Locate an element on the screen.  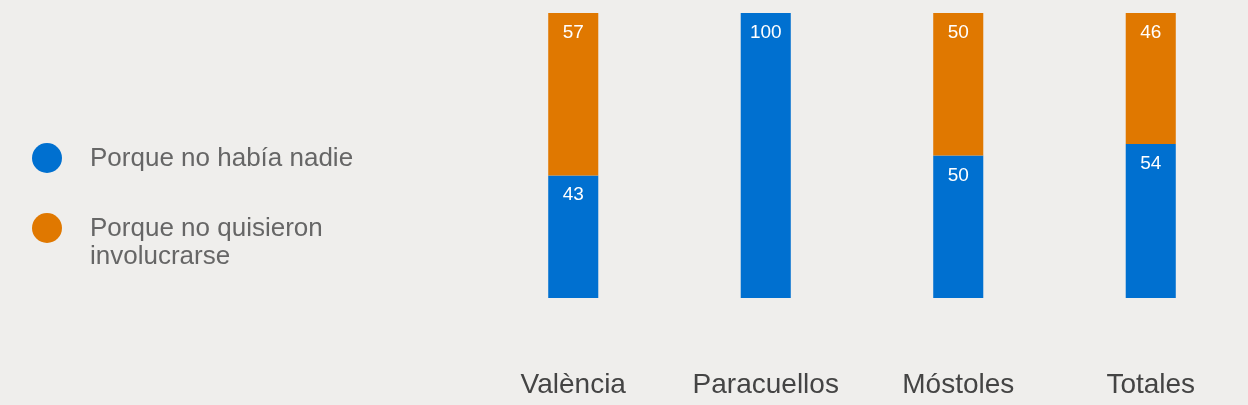
x-tick-label: València is located at coordinates (573, 383).